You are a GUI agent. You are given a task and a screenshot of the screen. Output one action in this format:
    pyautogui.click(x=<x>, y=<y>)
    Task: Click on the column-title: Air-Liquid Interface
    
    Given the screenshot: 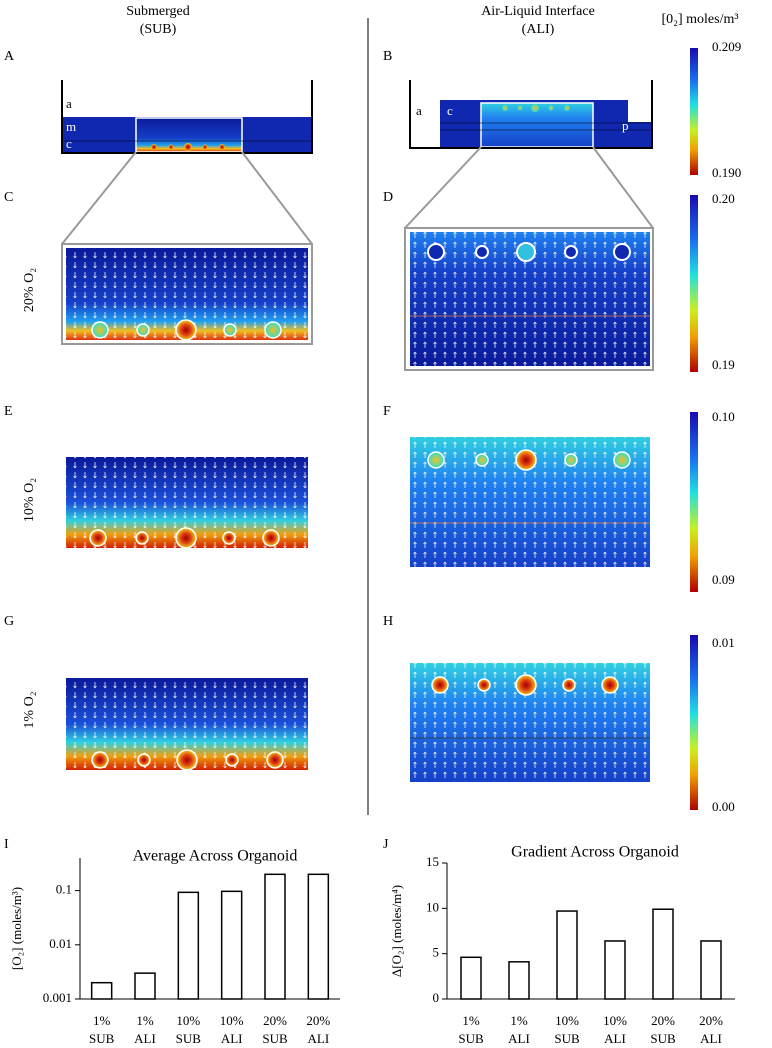 What is the action you would take?
    pyautogui.click(x=538, y=11)
    